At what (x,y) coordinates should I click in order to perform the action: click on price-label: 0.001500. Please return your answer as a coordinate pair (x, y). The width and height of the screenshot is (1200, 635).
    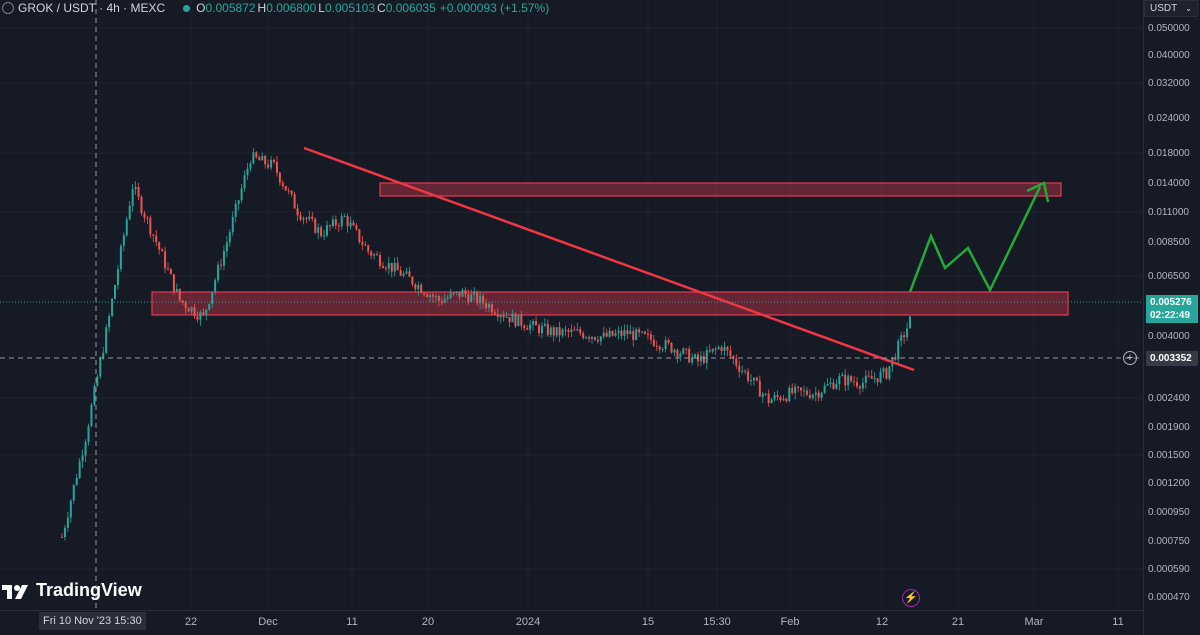
    Looking at the image, I should click on (1169, 455).